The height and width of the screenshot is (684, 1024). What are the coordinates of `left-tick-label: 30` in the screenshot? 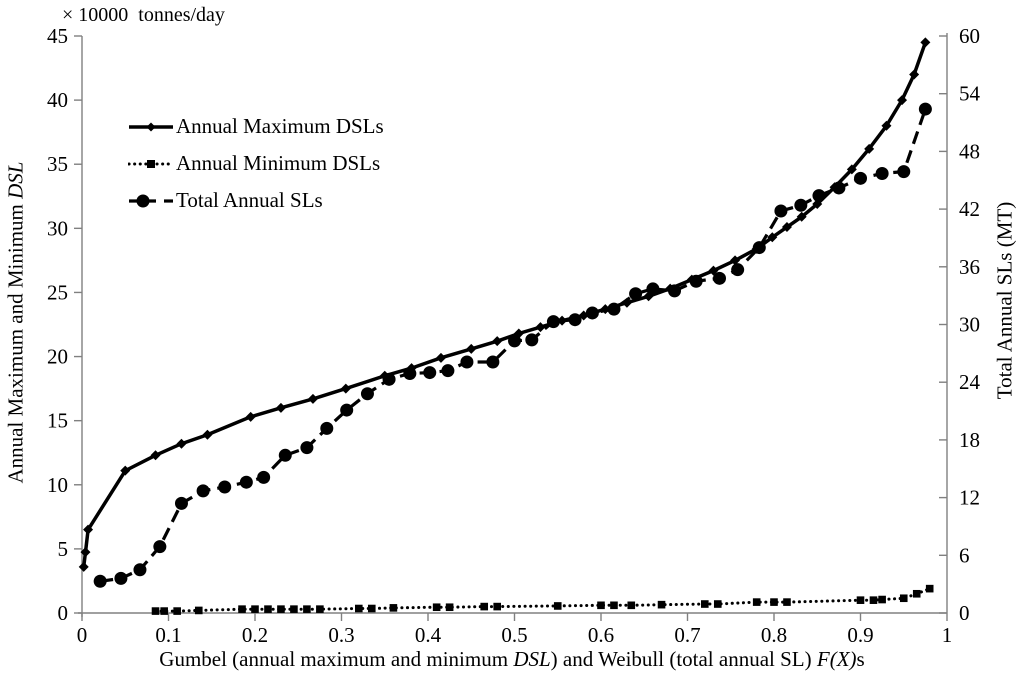 It's located at (57, 228).